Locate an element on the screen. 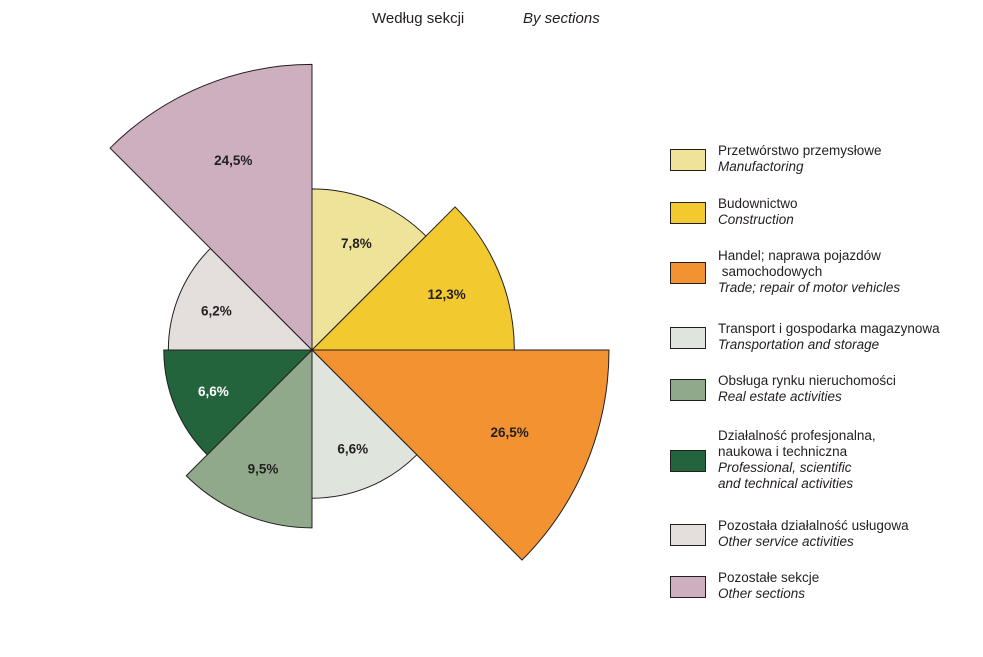  legend-label-pl: Transport i gospodarka magazynowa is located at coordinates (829, 328).